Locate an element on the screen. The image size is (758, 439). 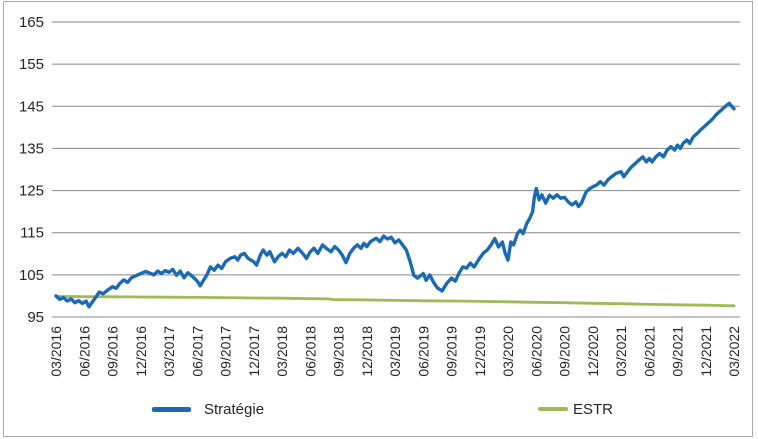
x-tick-label: 03/2018 is located at coordinates (282, 351).